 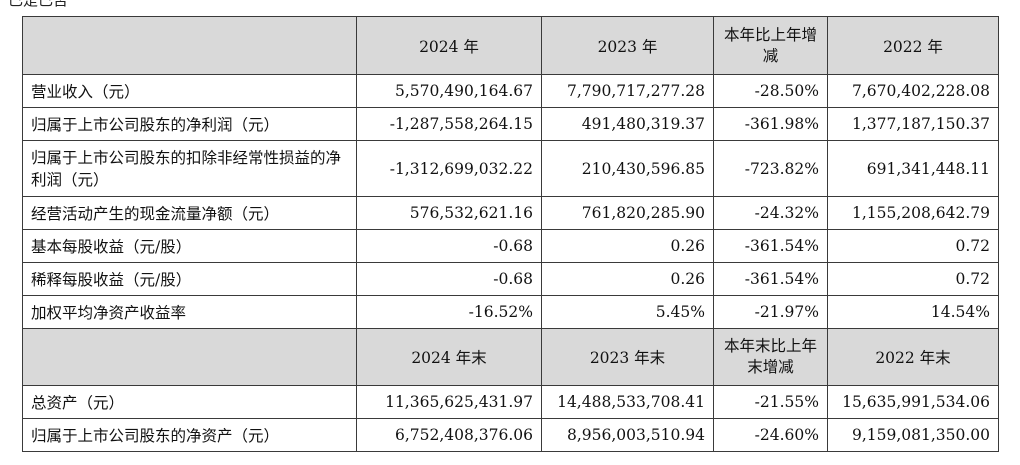 I want to click on page-text-fragment: 已是已否, so click(x=38, y=4).